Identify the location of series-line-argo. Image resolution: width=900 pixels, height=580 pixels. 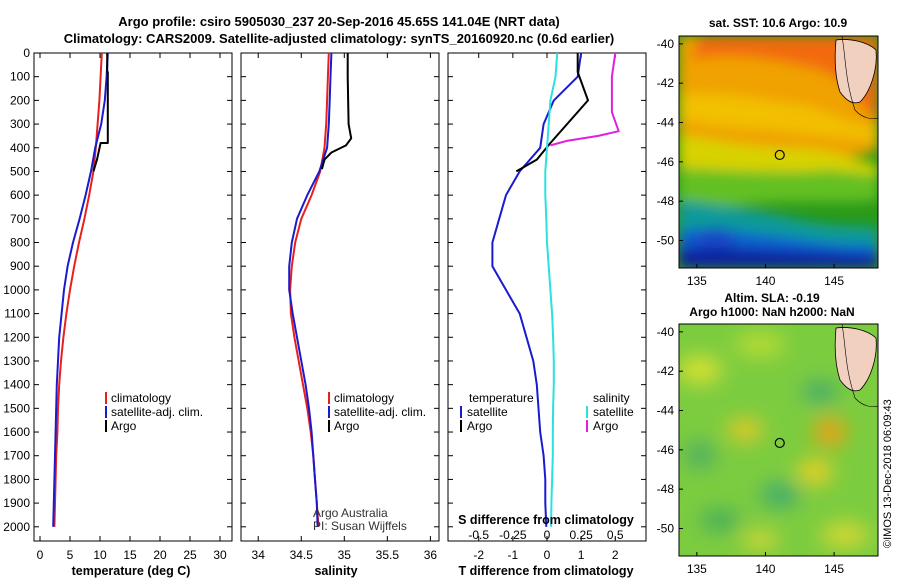
(100, 112).